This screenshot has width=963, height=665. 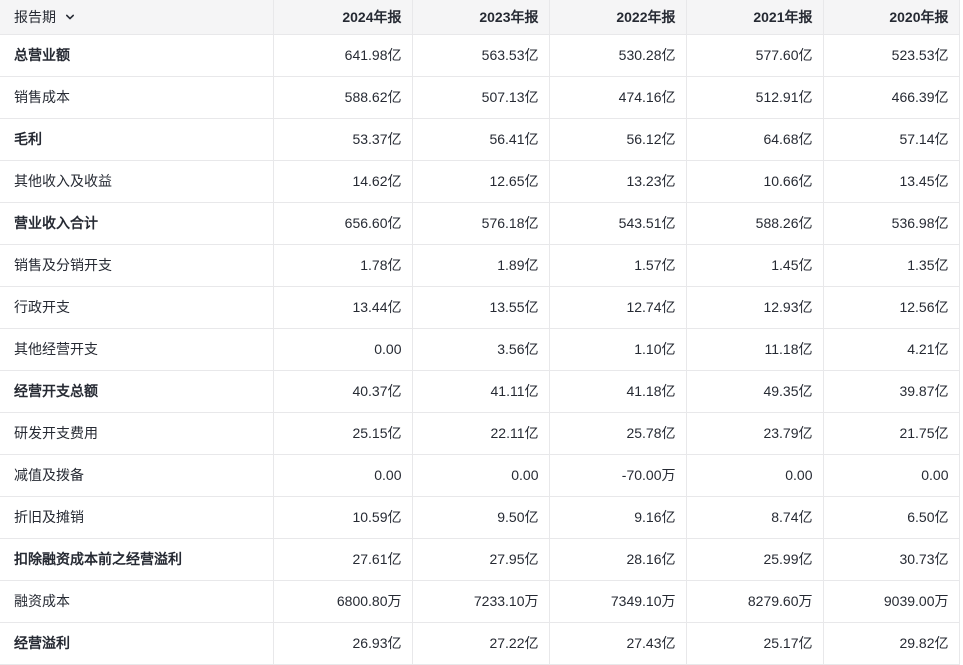 I want to click on cell-value: 6.50亿, so click(x=891, y=517).